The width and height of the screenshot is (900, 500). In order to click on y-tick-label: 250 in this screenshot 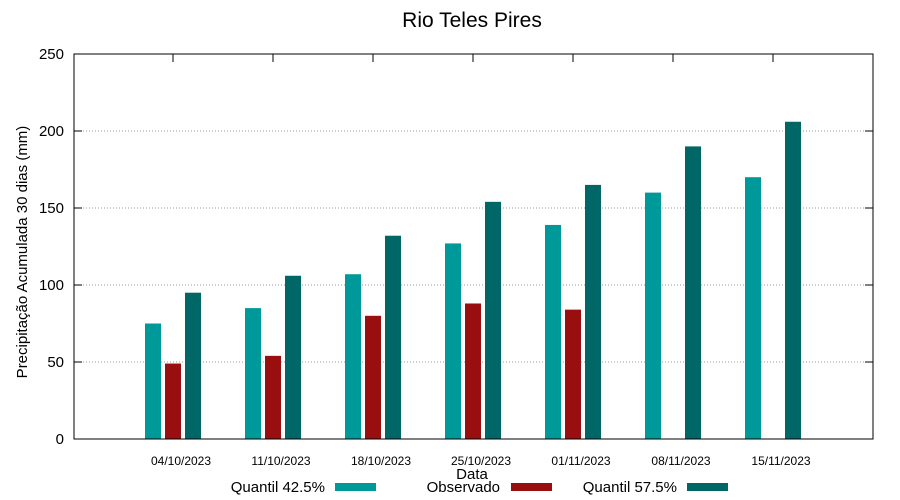, I will do `click(51, 54)`.